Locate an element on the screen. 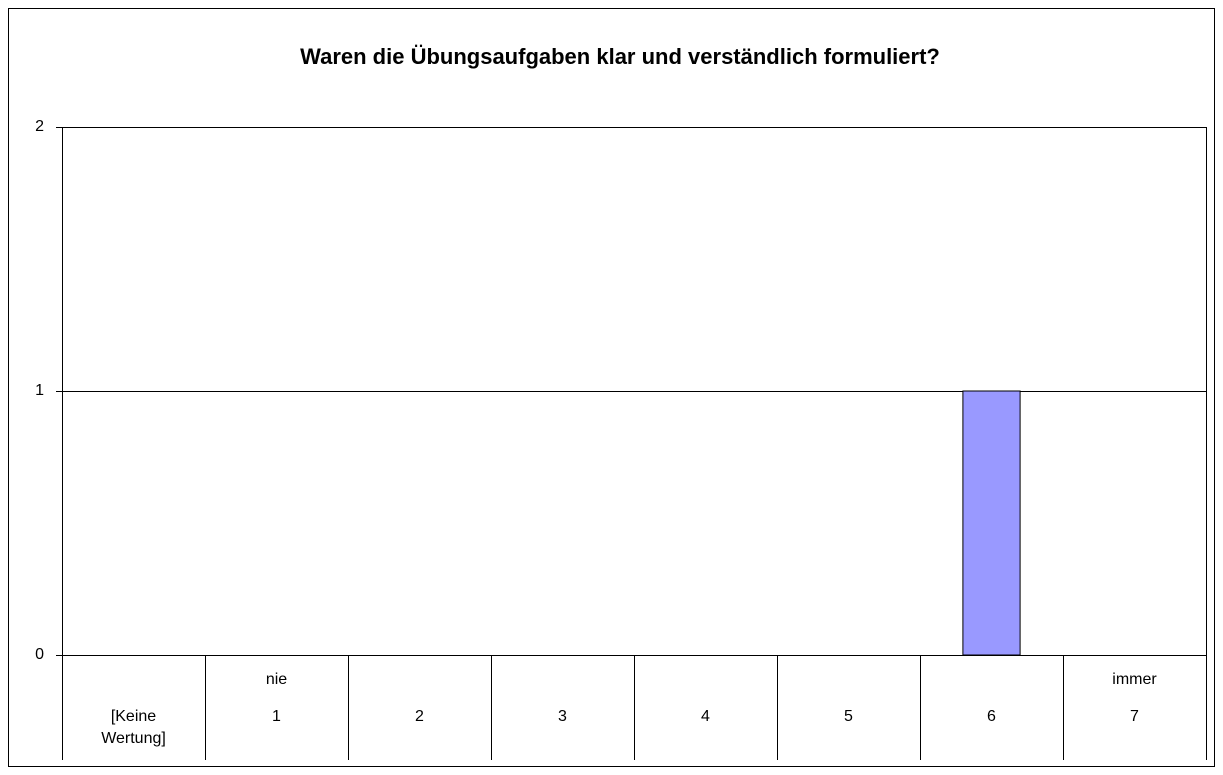 The image size is (1223, 775). x-tick-label: 4 is located at coordinates (705, 716).